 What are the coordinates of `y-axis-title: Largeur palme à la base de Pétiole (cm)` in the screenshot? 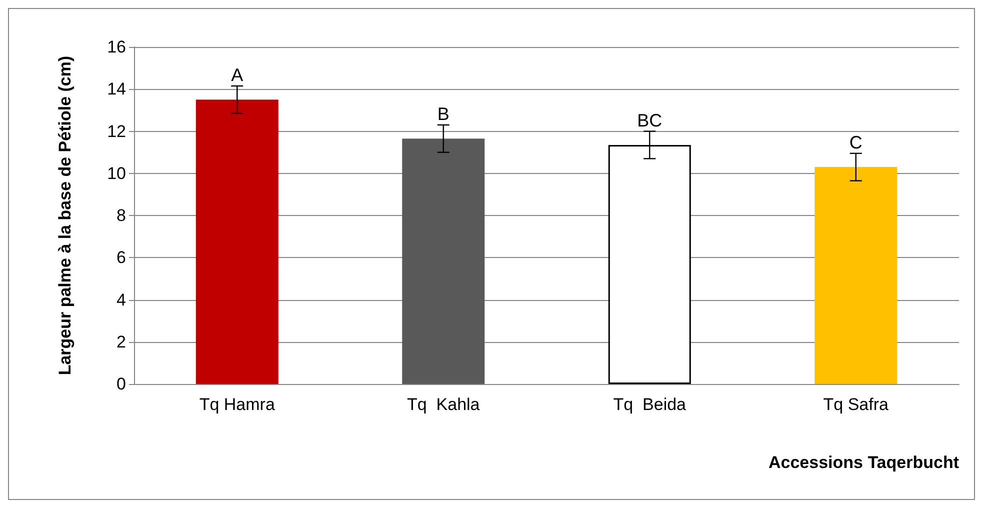 It's located at (65, 216).